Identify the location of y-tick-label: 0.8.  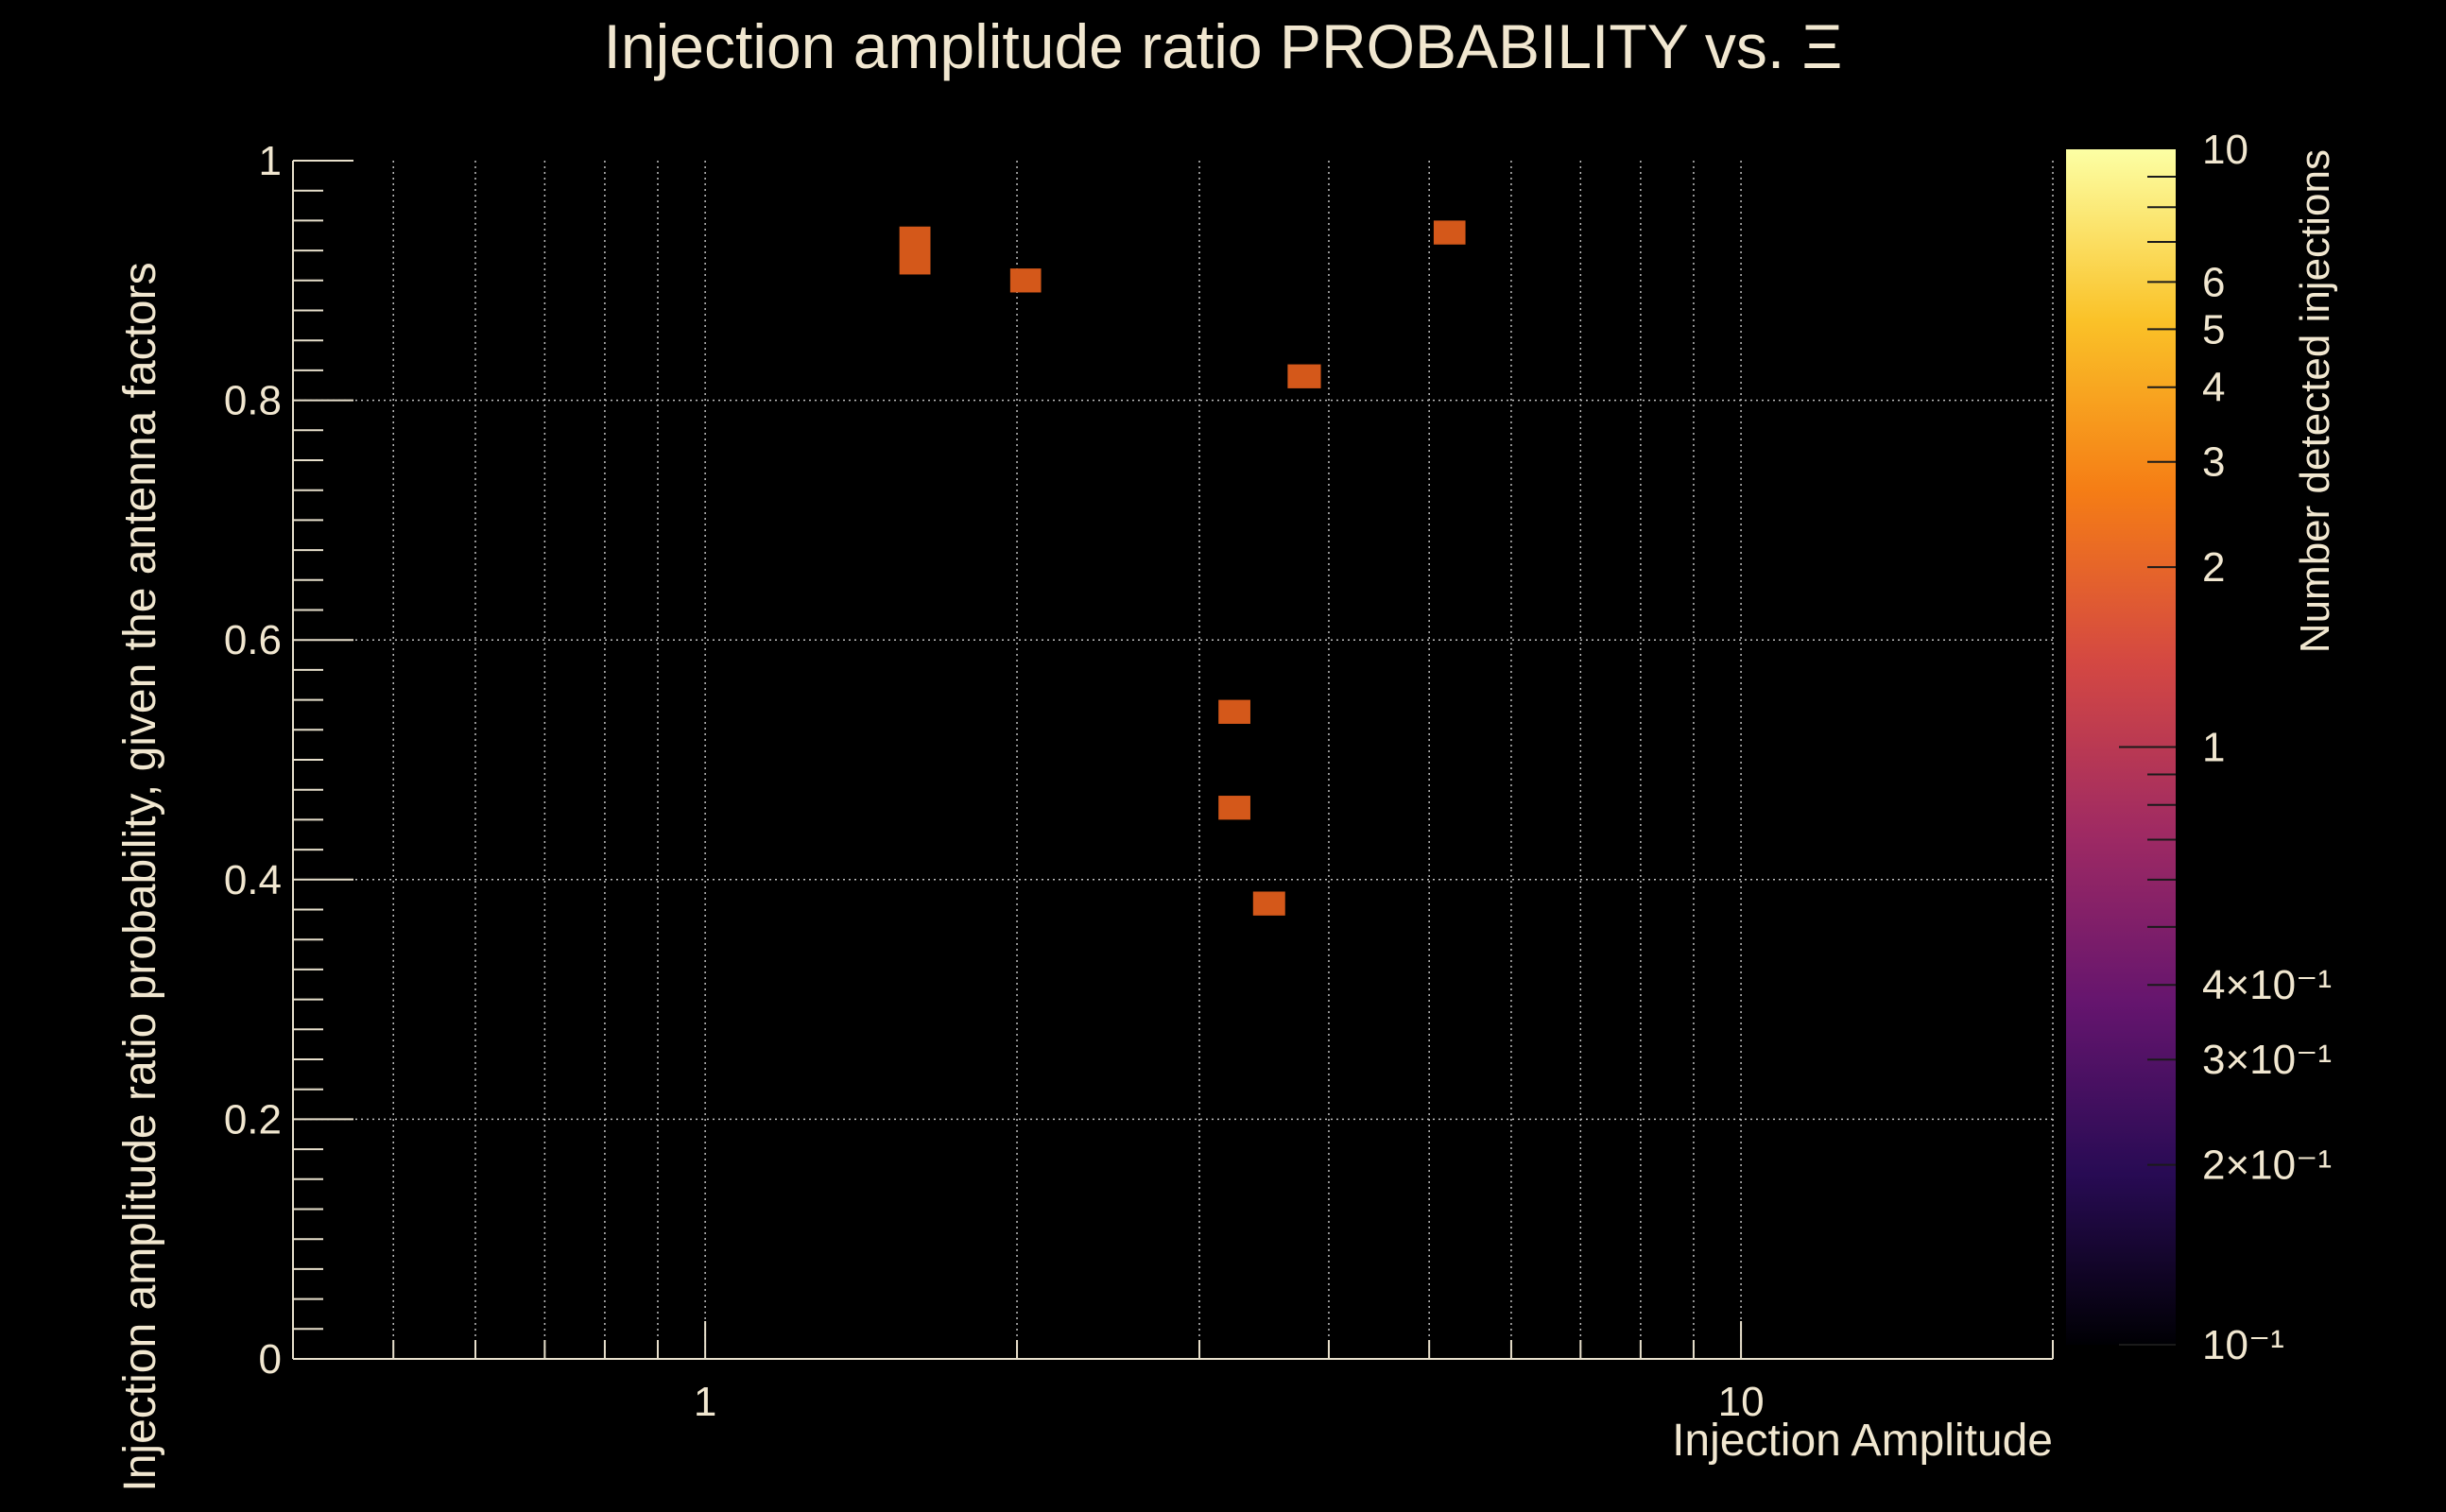
(253, 401).